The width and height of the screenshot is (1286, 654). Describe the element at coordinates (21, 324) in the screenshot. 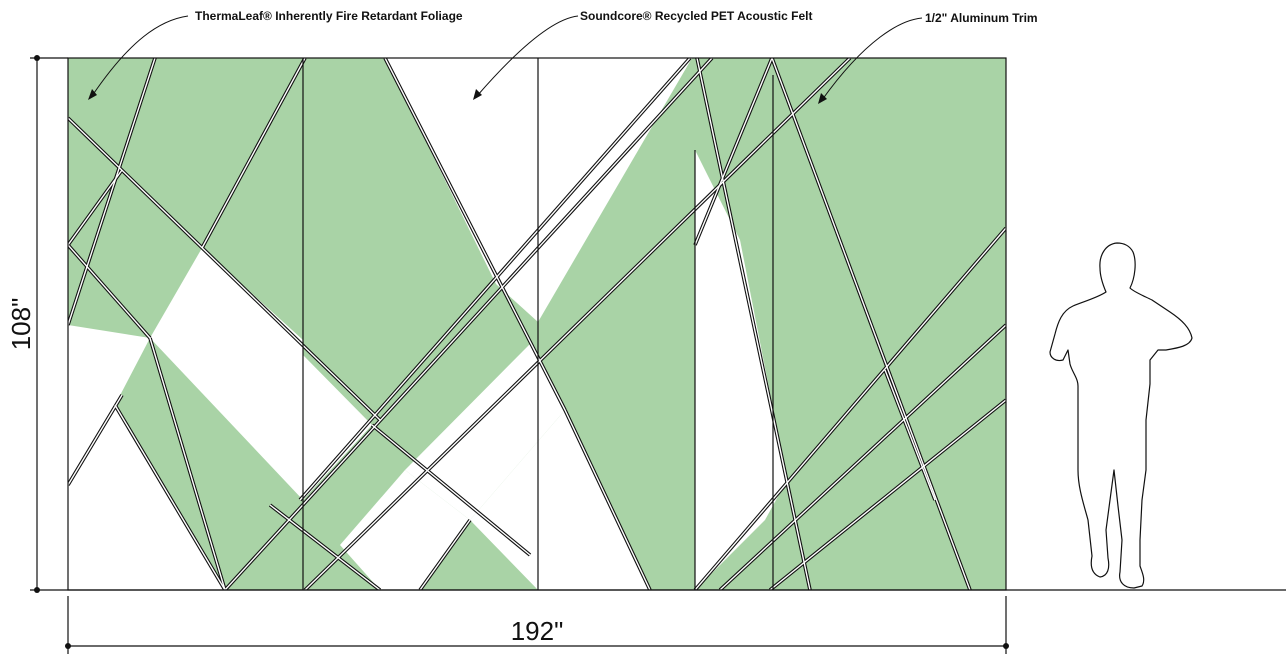

I see `height-dimension-label: 108"` at that location.